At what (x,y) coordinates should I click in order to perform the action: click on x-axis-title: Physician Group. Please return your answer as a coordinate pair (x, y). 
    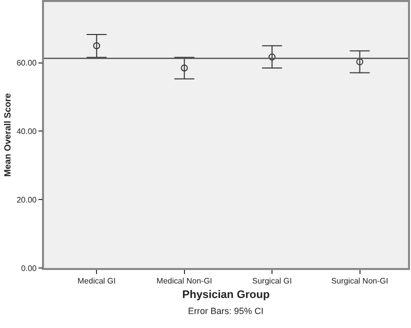
    Looking at the image, I should click on (226, 295).